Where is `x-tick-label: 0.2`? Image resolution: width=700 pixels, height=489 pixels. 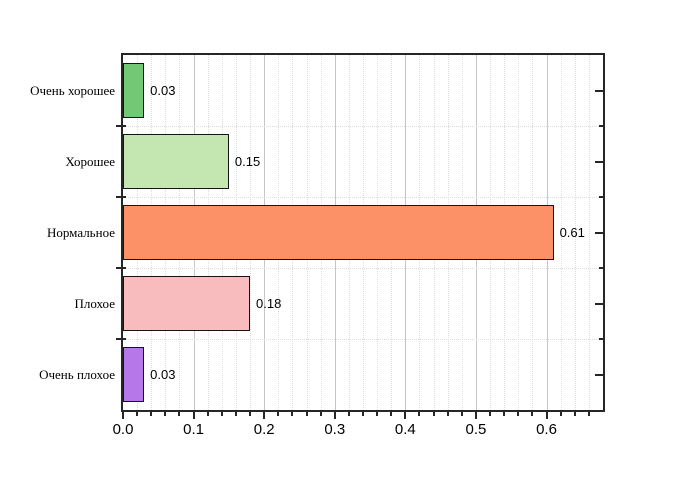 x-tick-label: 0.2 is located at coordinates (264, 429).